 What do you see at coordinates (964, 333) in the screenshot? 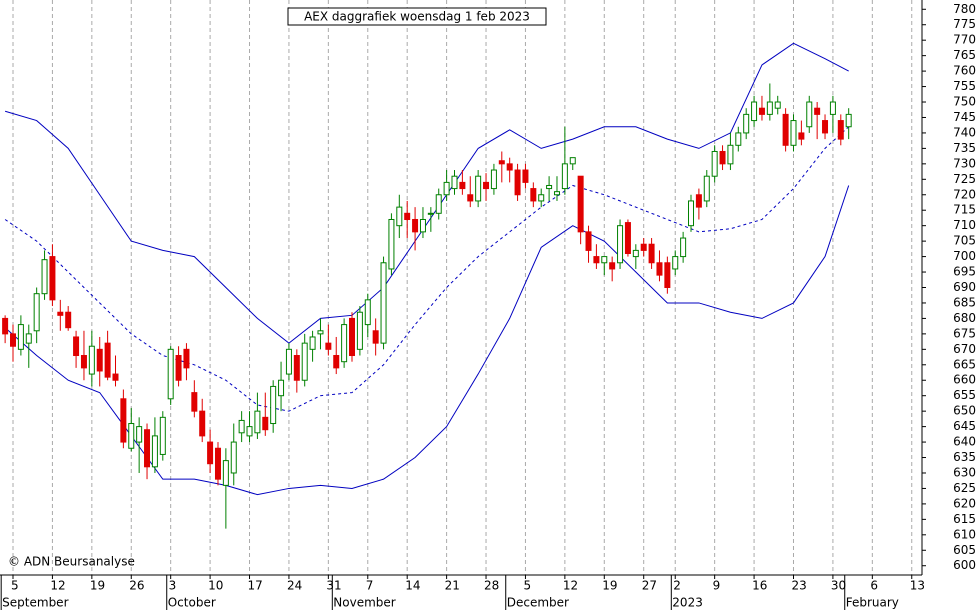
I see `y-tick-label: 675` at bounding box center [964, 333].